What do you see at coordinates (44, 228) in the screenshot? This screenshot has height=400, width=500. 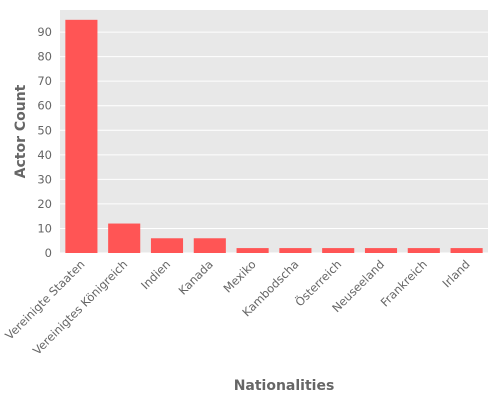 I see `y-tick-label: 10` at bounding box center [44, 228].